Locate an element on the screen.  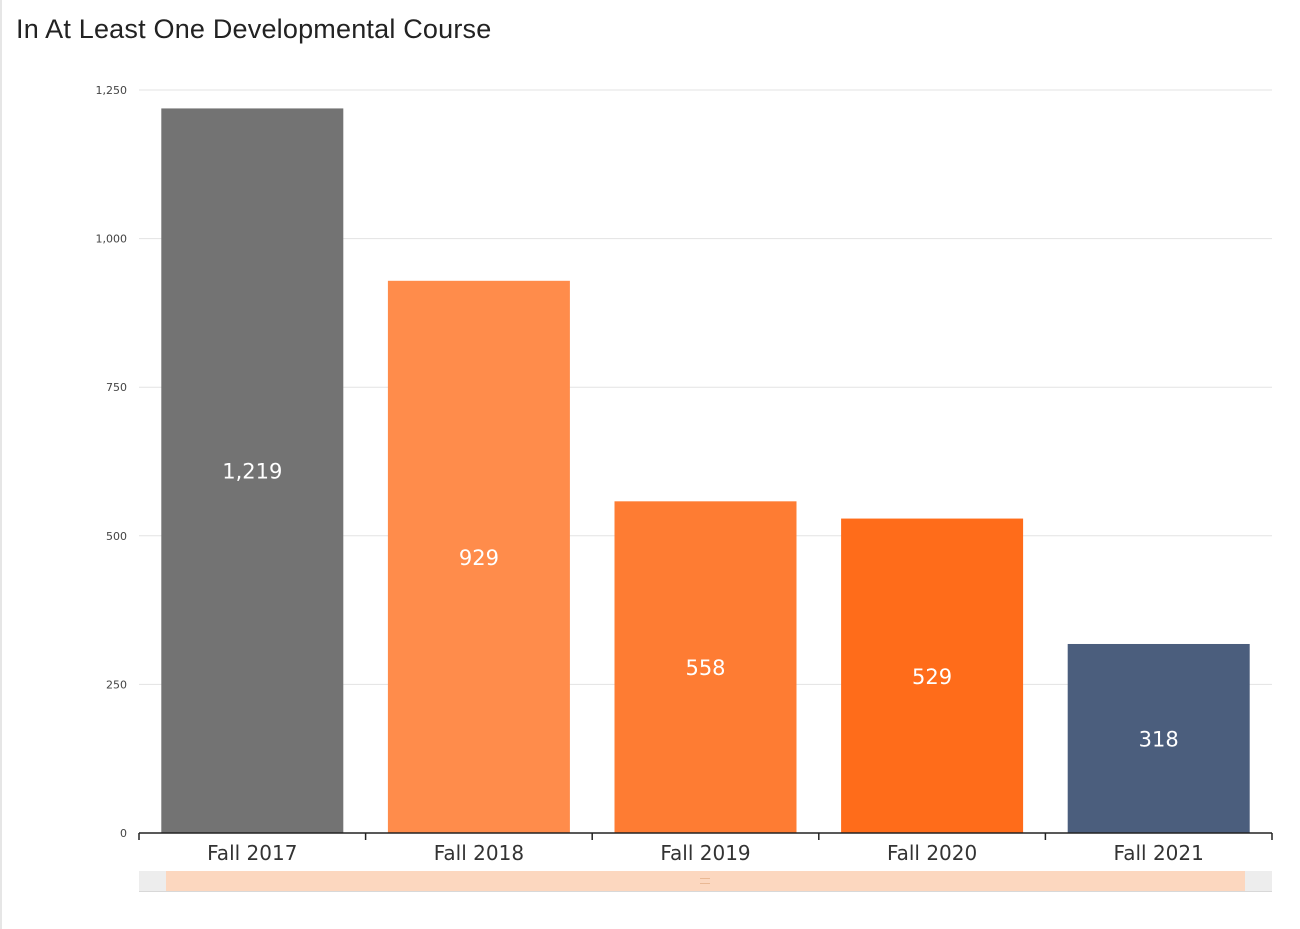
y-tick-label: 1,250 is located at coordinates (112, 90).